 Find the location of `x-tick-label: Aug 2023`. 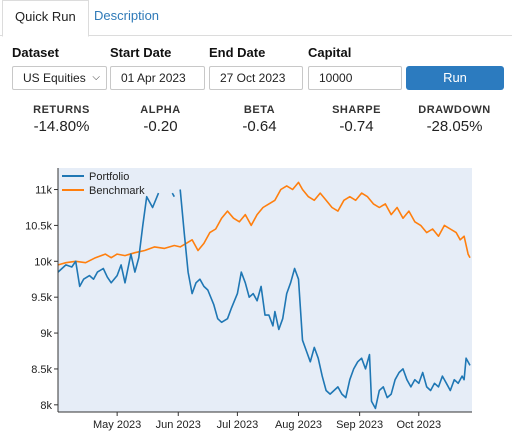

x-tick-label: Aug 2023 is located at coordinates (298, 425).